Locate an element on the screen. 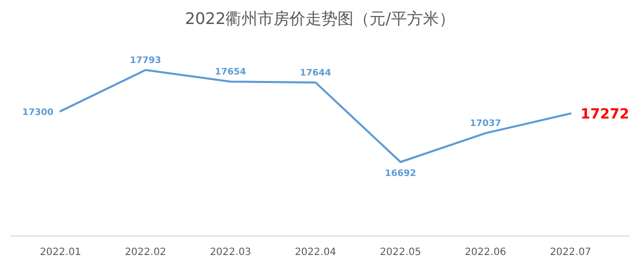 This screenshot has width=640, height=272. data-label: 17272 is located at coordinates (605, 114).